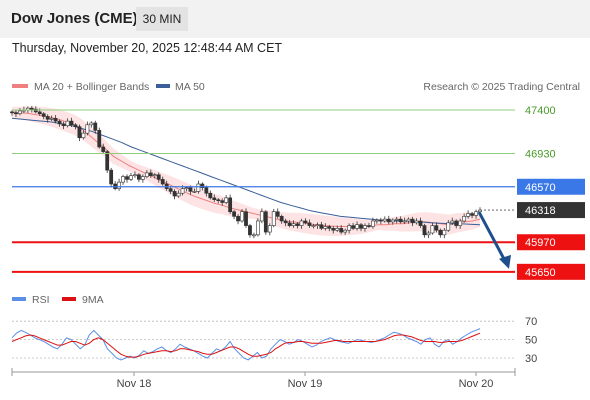 The height and width of the screenshot is (400, 590). I want to click on rsi-legend-label: RSI, so click(41, 300).